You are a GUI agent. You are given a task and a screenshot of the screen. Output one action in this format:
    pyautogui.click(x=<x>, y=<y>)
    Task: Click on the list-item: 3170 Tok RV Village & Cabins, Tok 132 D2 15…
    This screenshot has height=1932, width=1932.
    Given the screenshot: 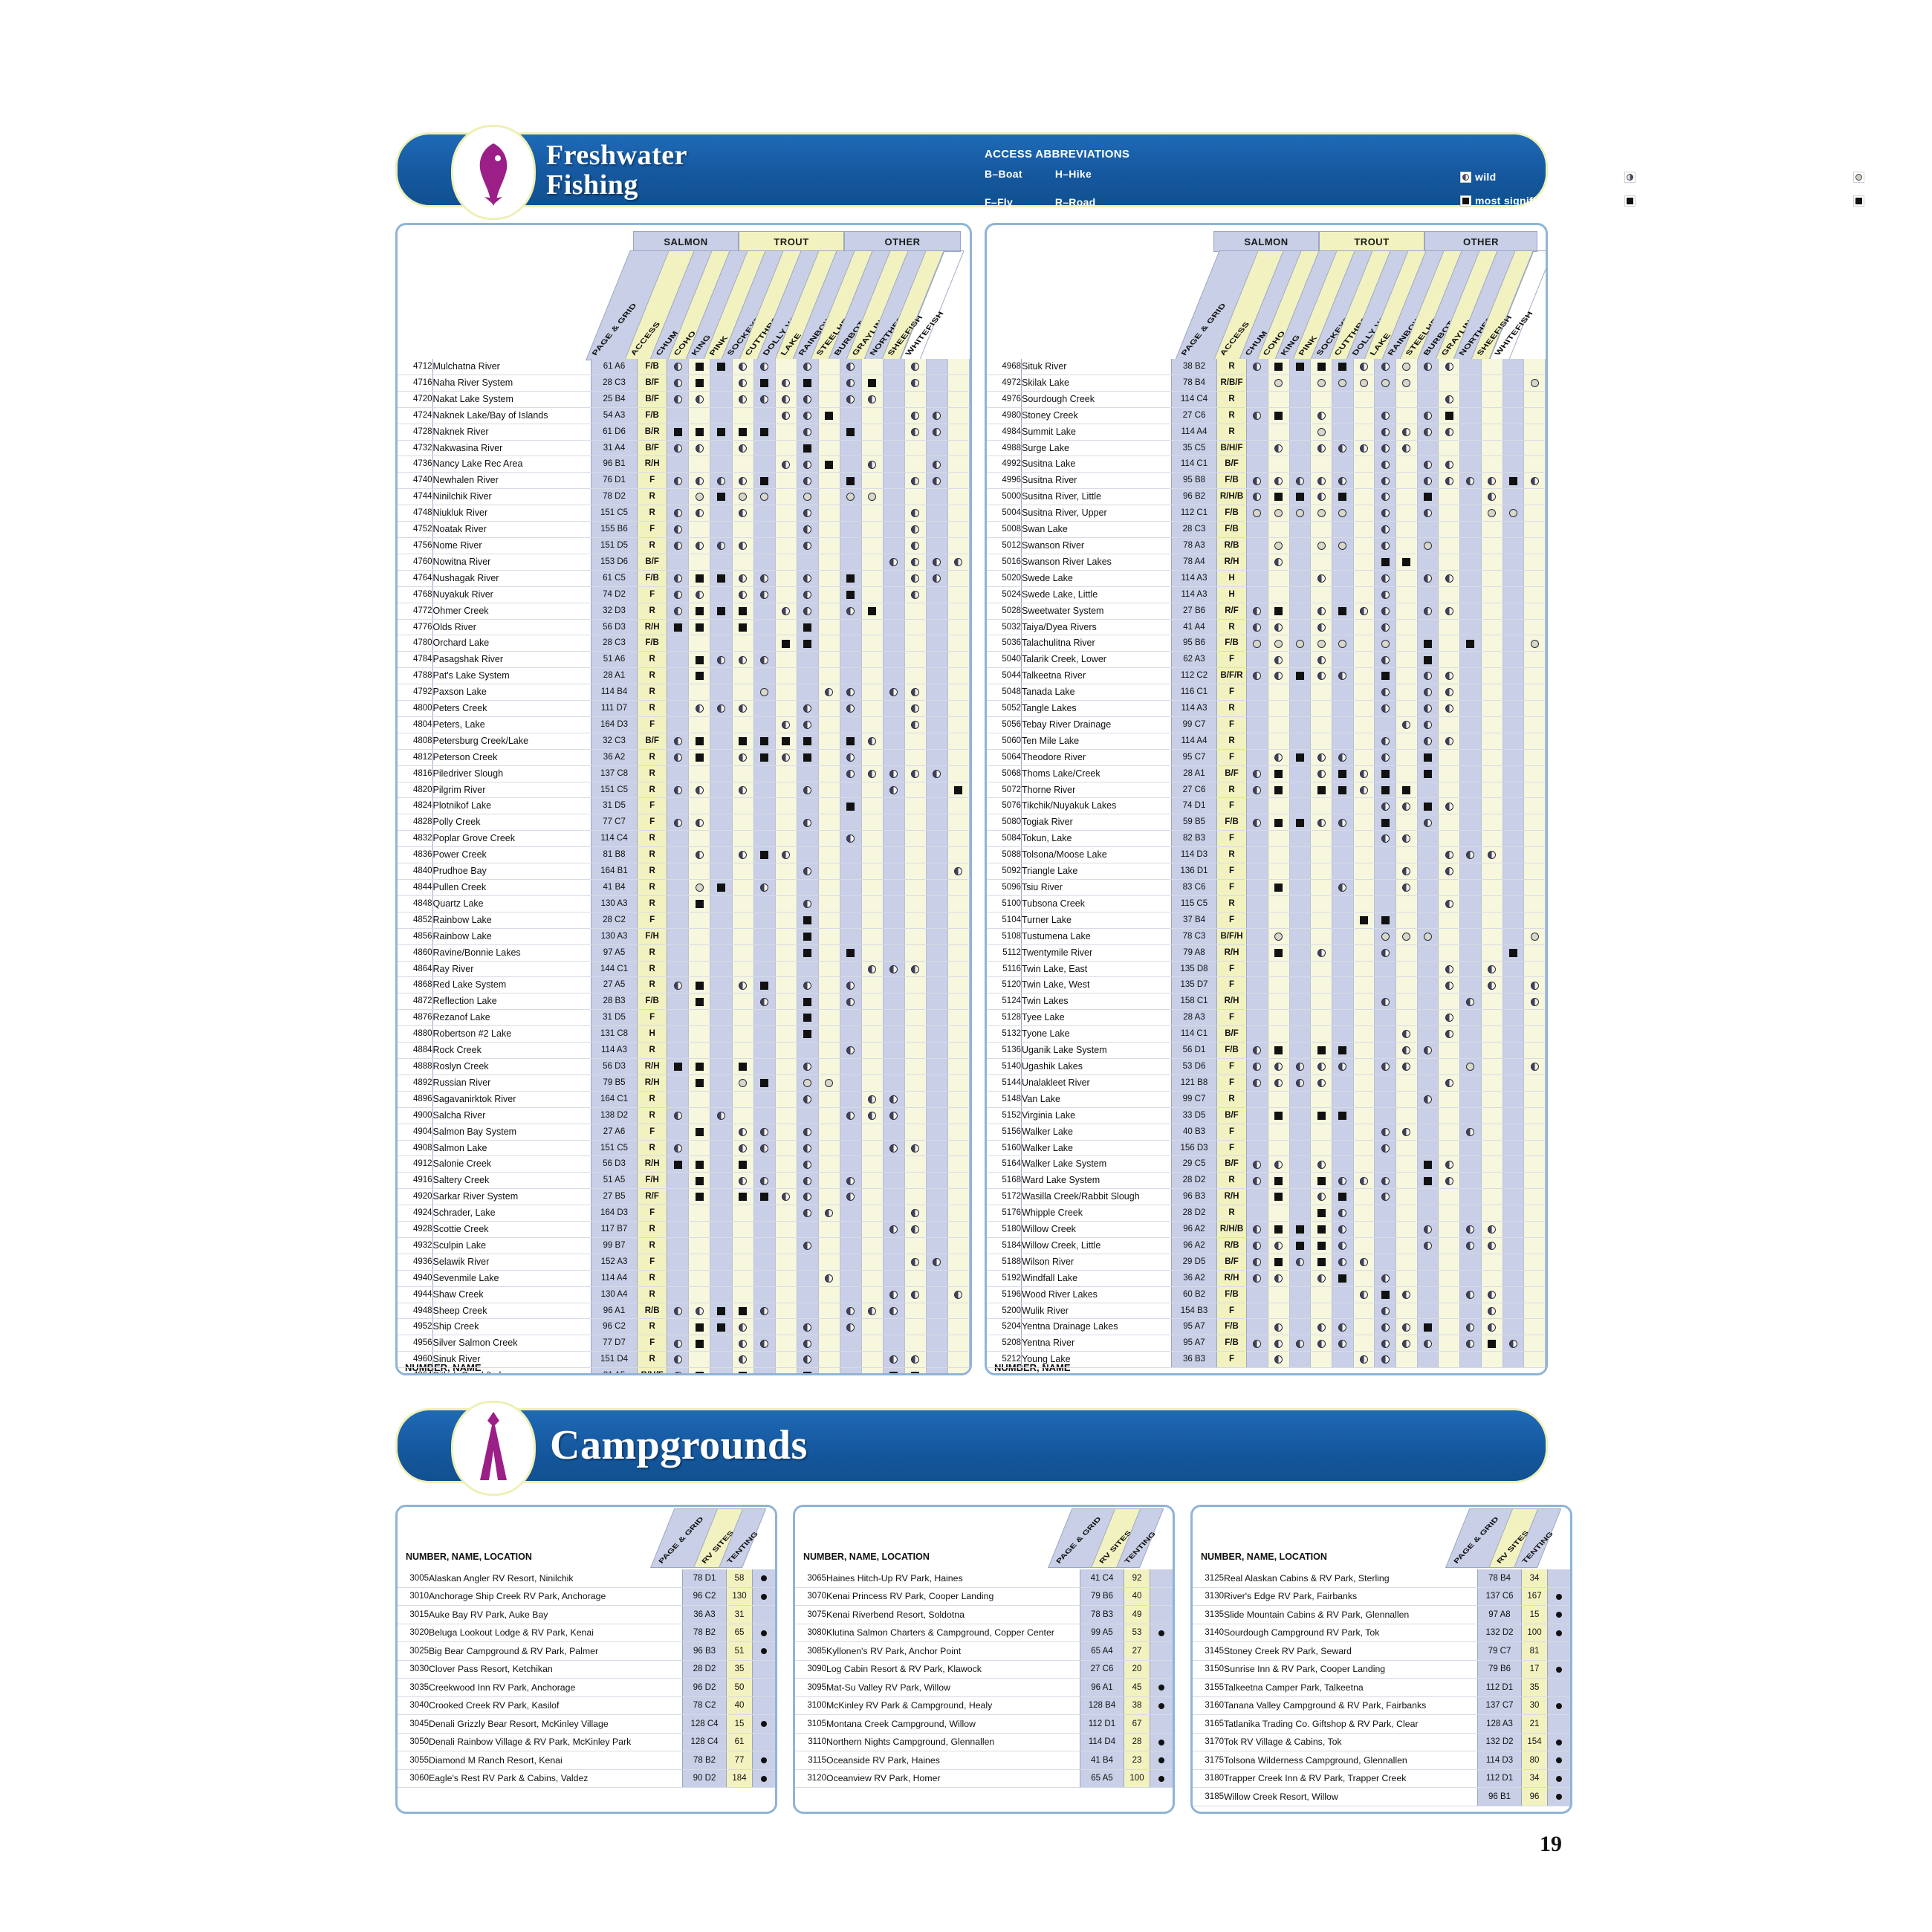 What is the action you would take?
    pyautogui.click(x=1381, y=1742)
    